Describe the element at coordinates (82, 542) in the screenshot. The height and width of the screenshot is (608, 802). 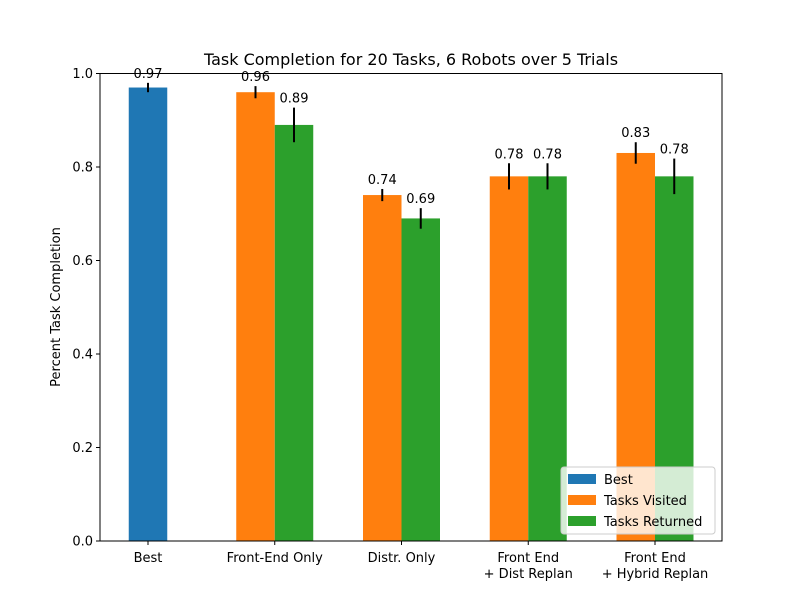
I see `y-tick-label: 0.0` at that location.